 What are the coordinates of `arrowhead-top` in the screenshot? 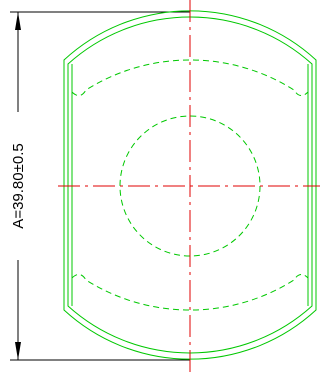 It's located at (18, 21).